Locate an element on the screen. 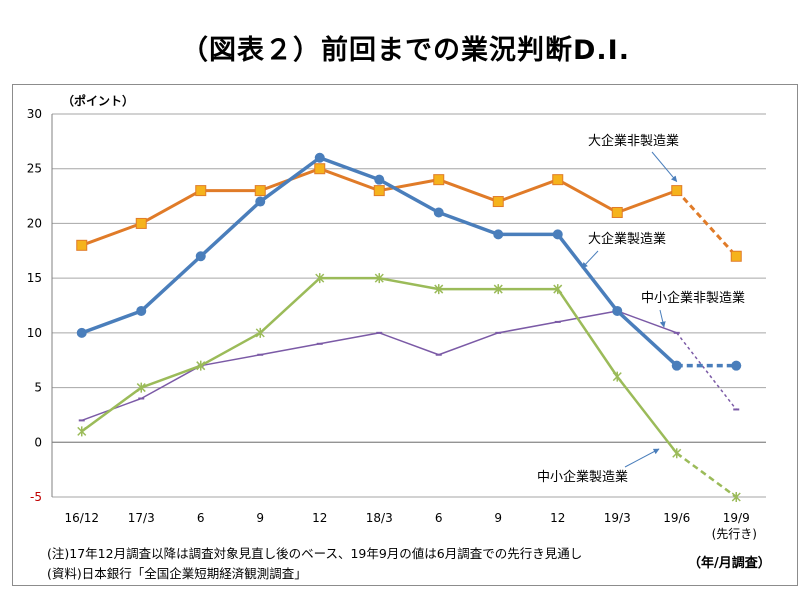 This screenshot has width=811, height=598. y-tick-label: 10 is located at coordinates (34, 333).